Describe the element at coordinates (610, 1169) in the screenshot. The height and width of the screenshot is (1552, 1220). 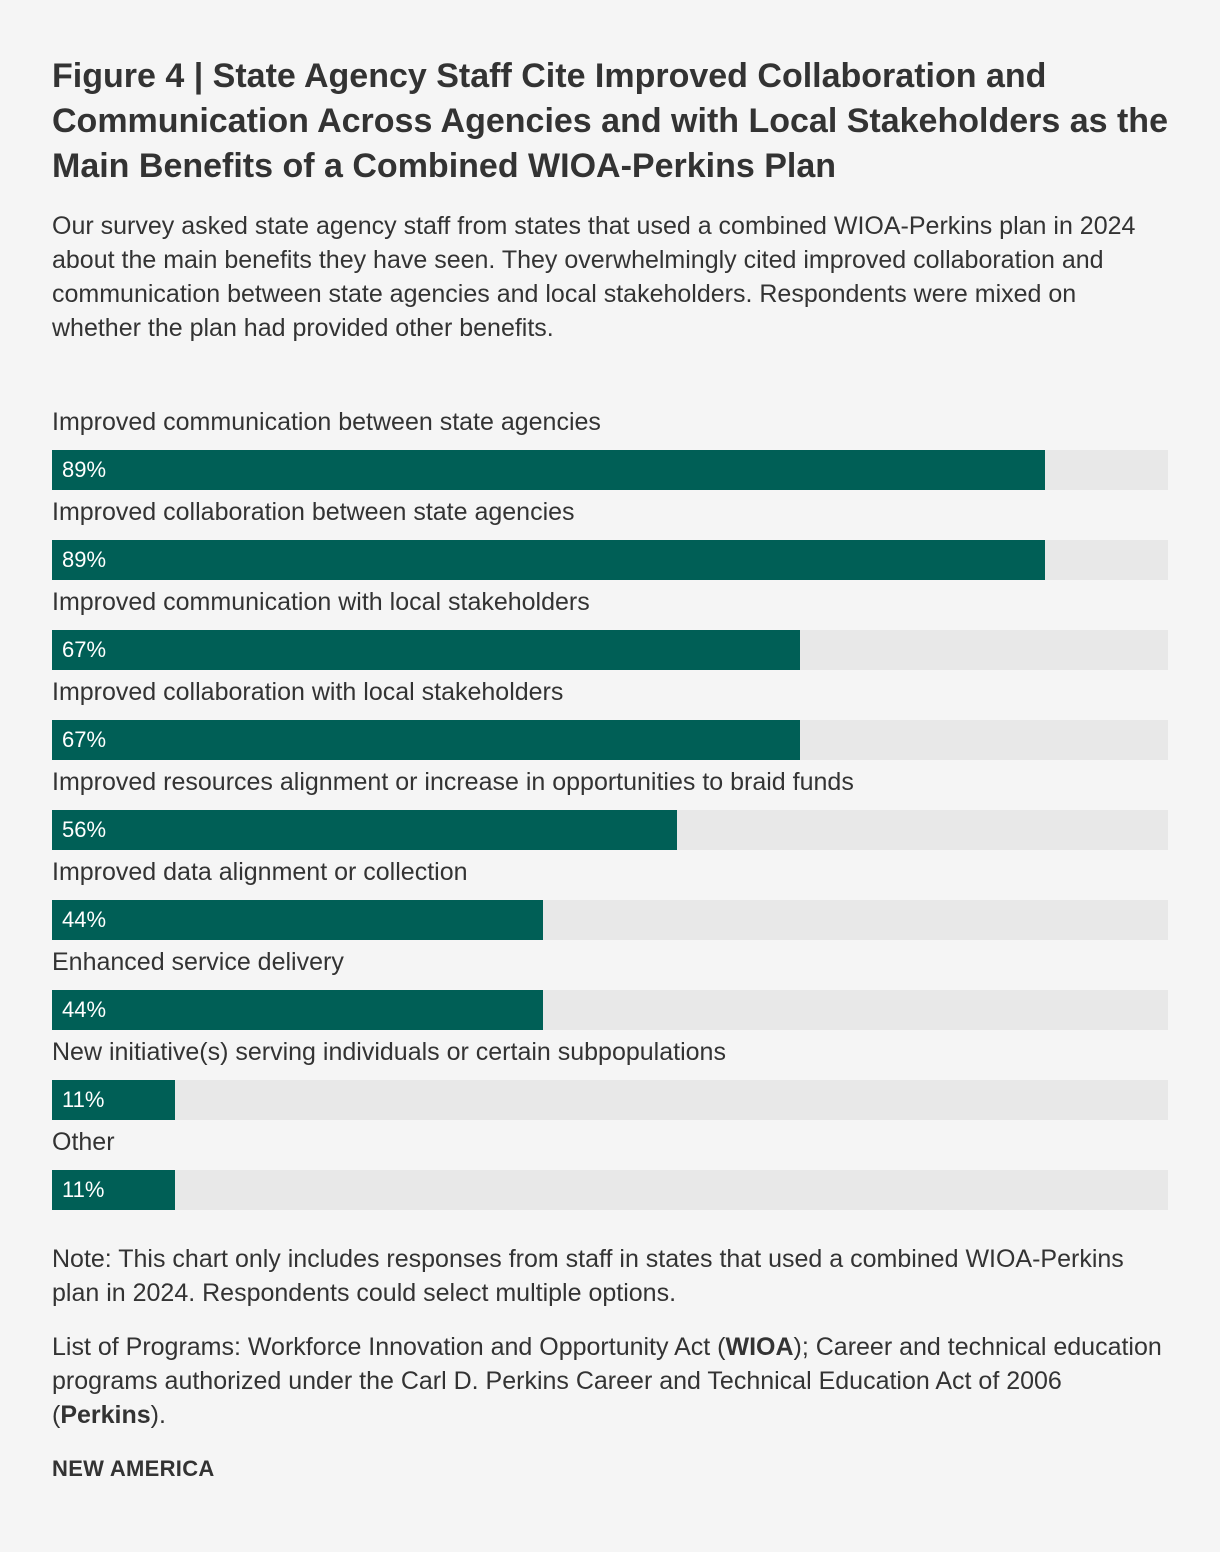
I see `bar-row: Other 11%` at that location.